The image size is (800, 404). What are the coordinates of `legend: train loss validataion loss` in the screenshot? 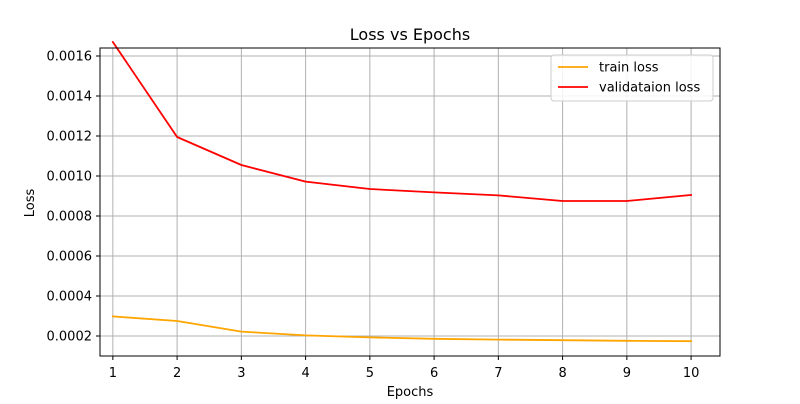 It's located at (632, 78).